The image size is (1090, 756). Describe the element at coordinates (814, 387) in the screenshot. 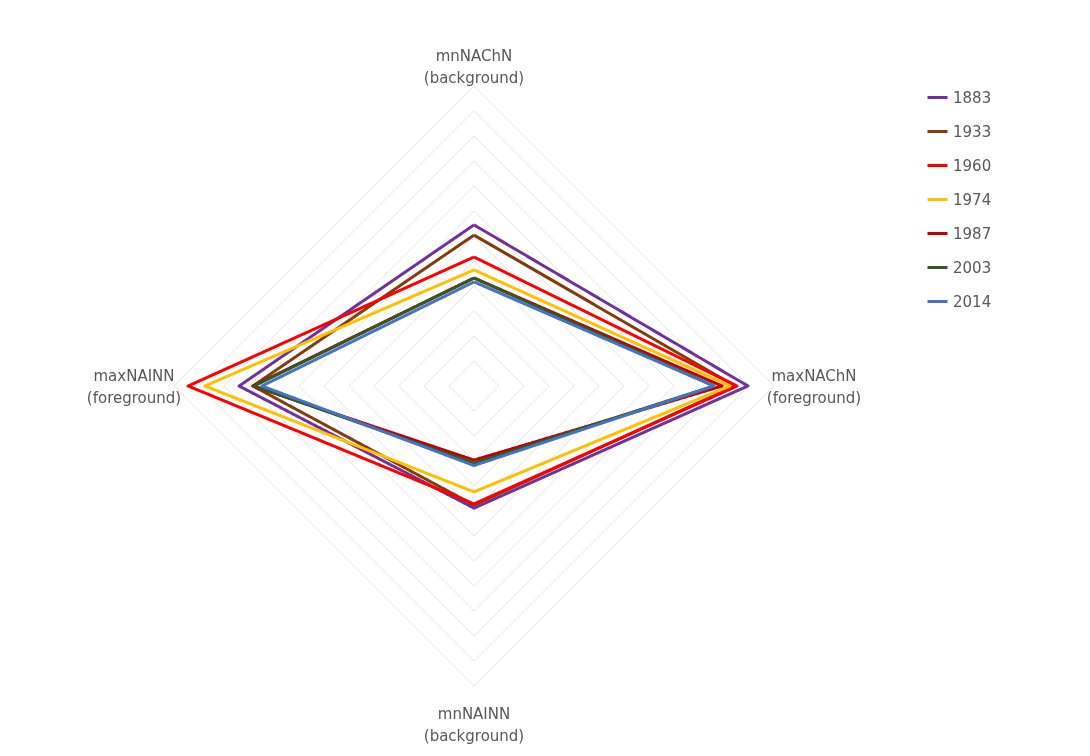

I see `spoke-label: maxNAChN (foreground)` at that location.